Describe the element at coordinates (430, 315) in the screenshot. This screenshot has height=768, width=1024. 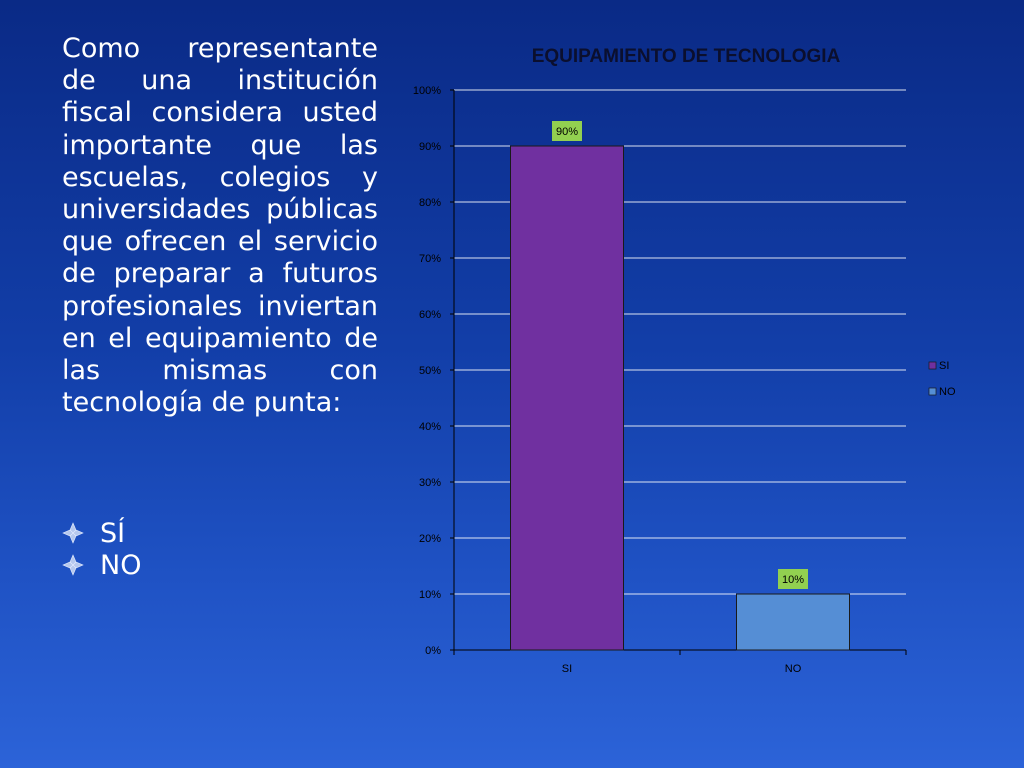
I see `y-tick-label: 60%` at that location.